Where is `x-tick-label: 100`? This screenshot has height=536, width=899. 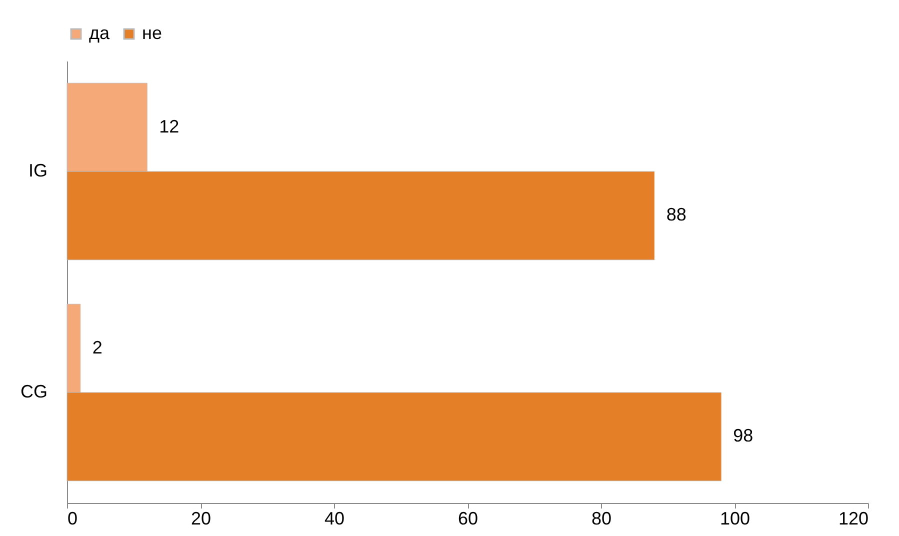 x-tick-label: 100 is located at coordinates (735, 518).